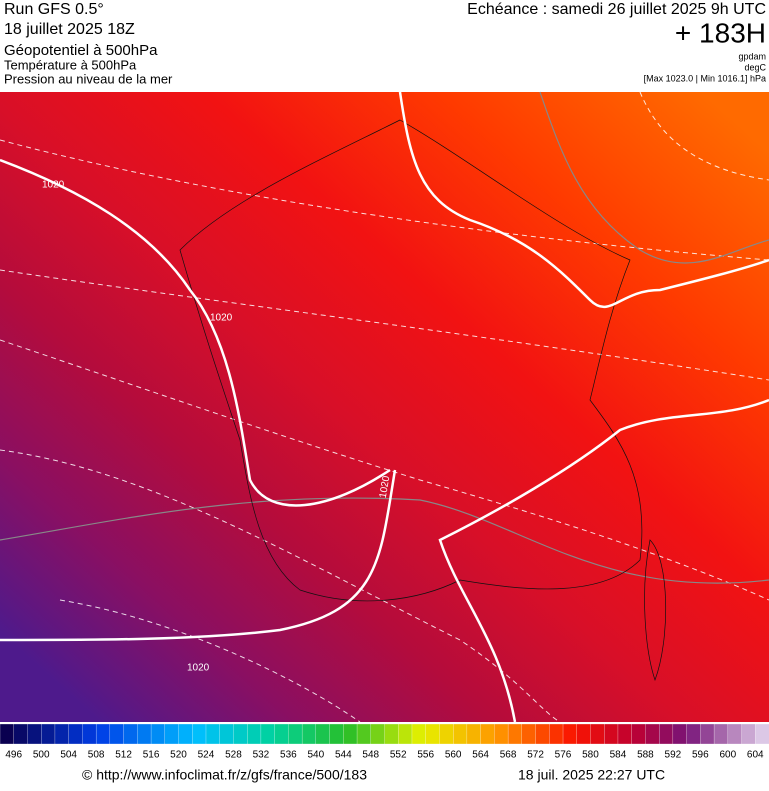 This screenshot has width=769, height=791. What do you see at coordinates (206, 755) in the screenshot?
I see `colorbar-label: 524` at bounding box center [206, 755].